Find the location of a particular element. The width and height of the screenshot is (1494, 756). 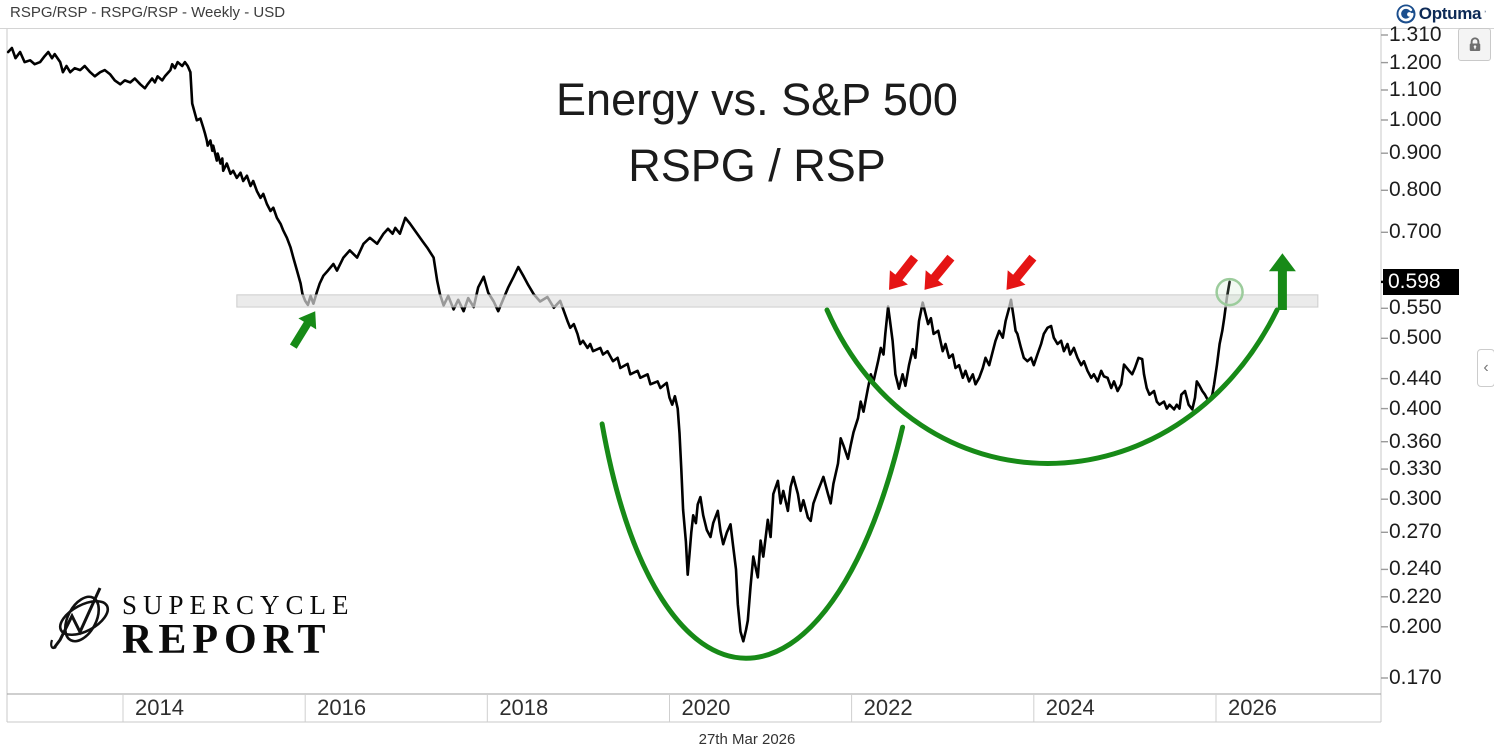

optuma-icon is located at coordinates (1406, 14).